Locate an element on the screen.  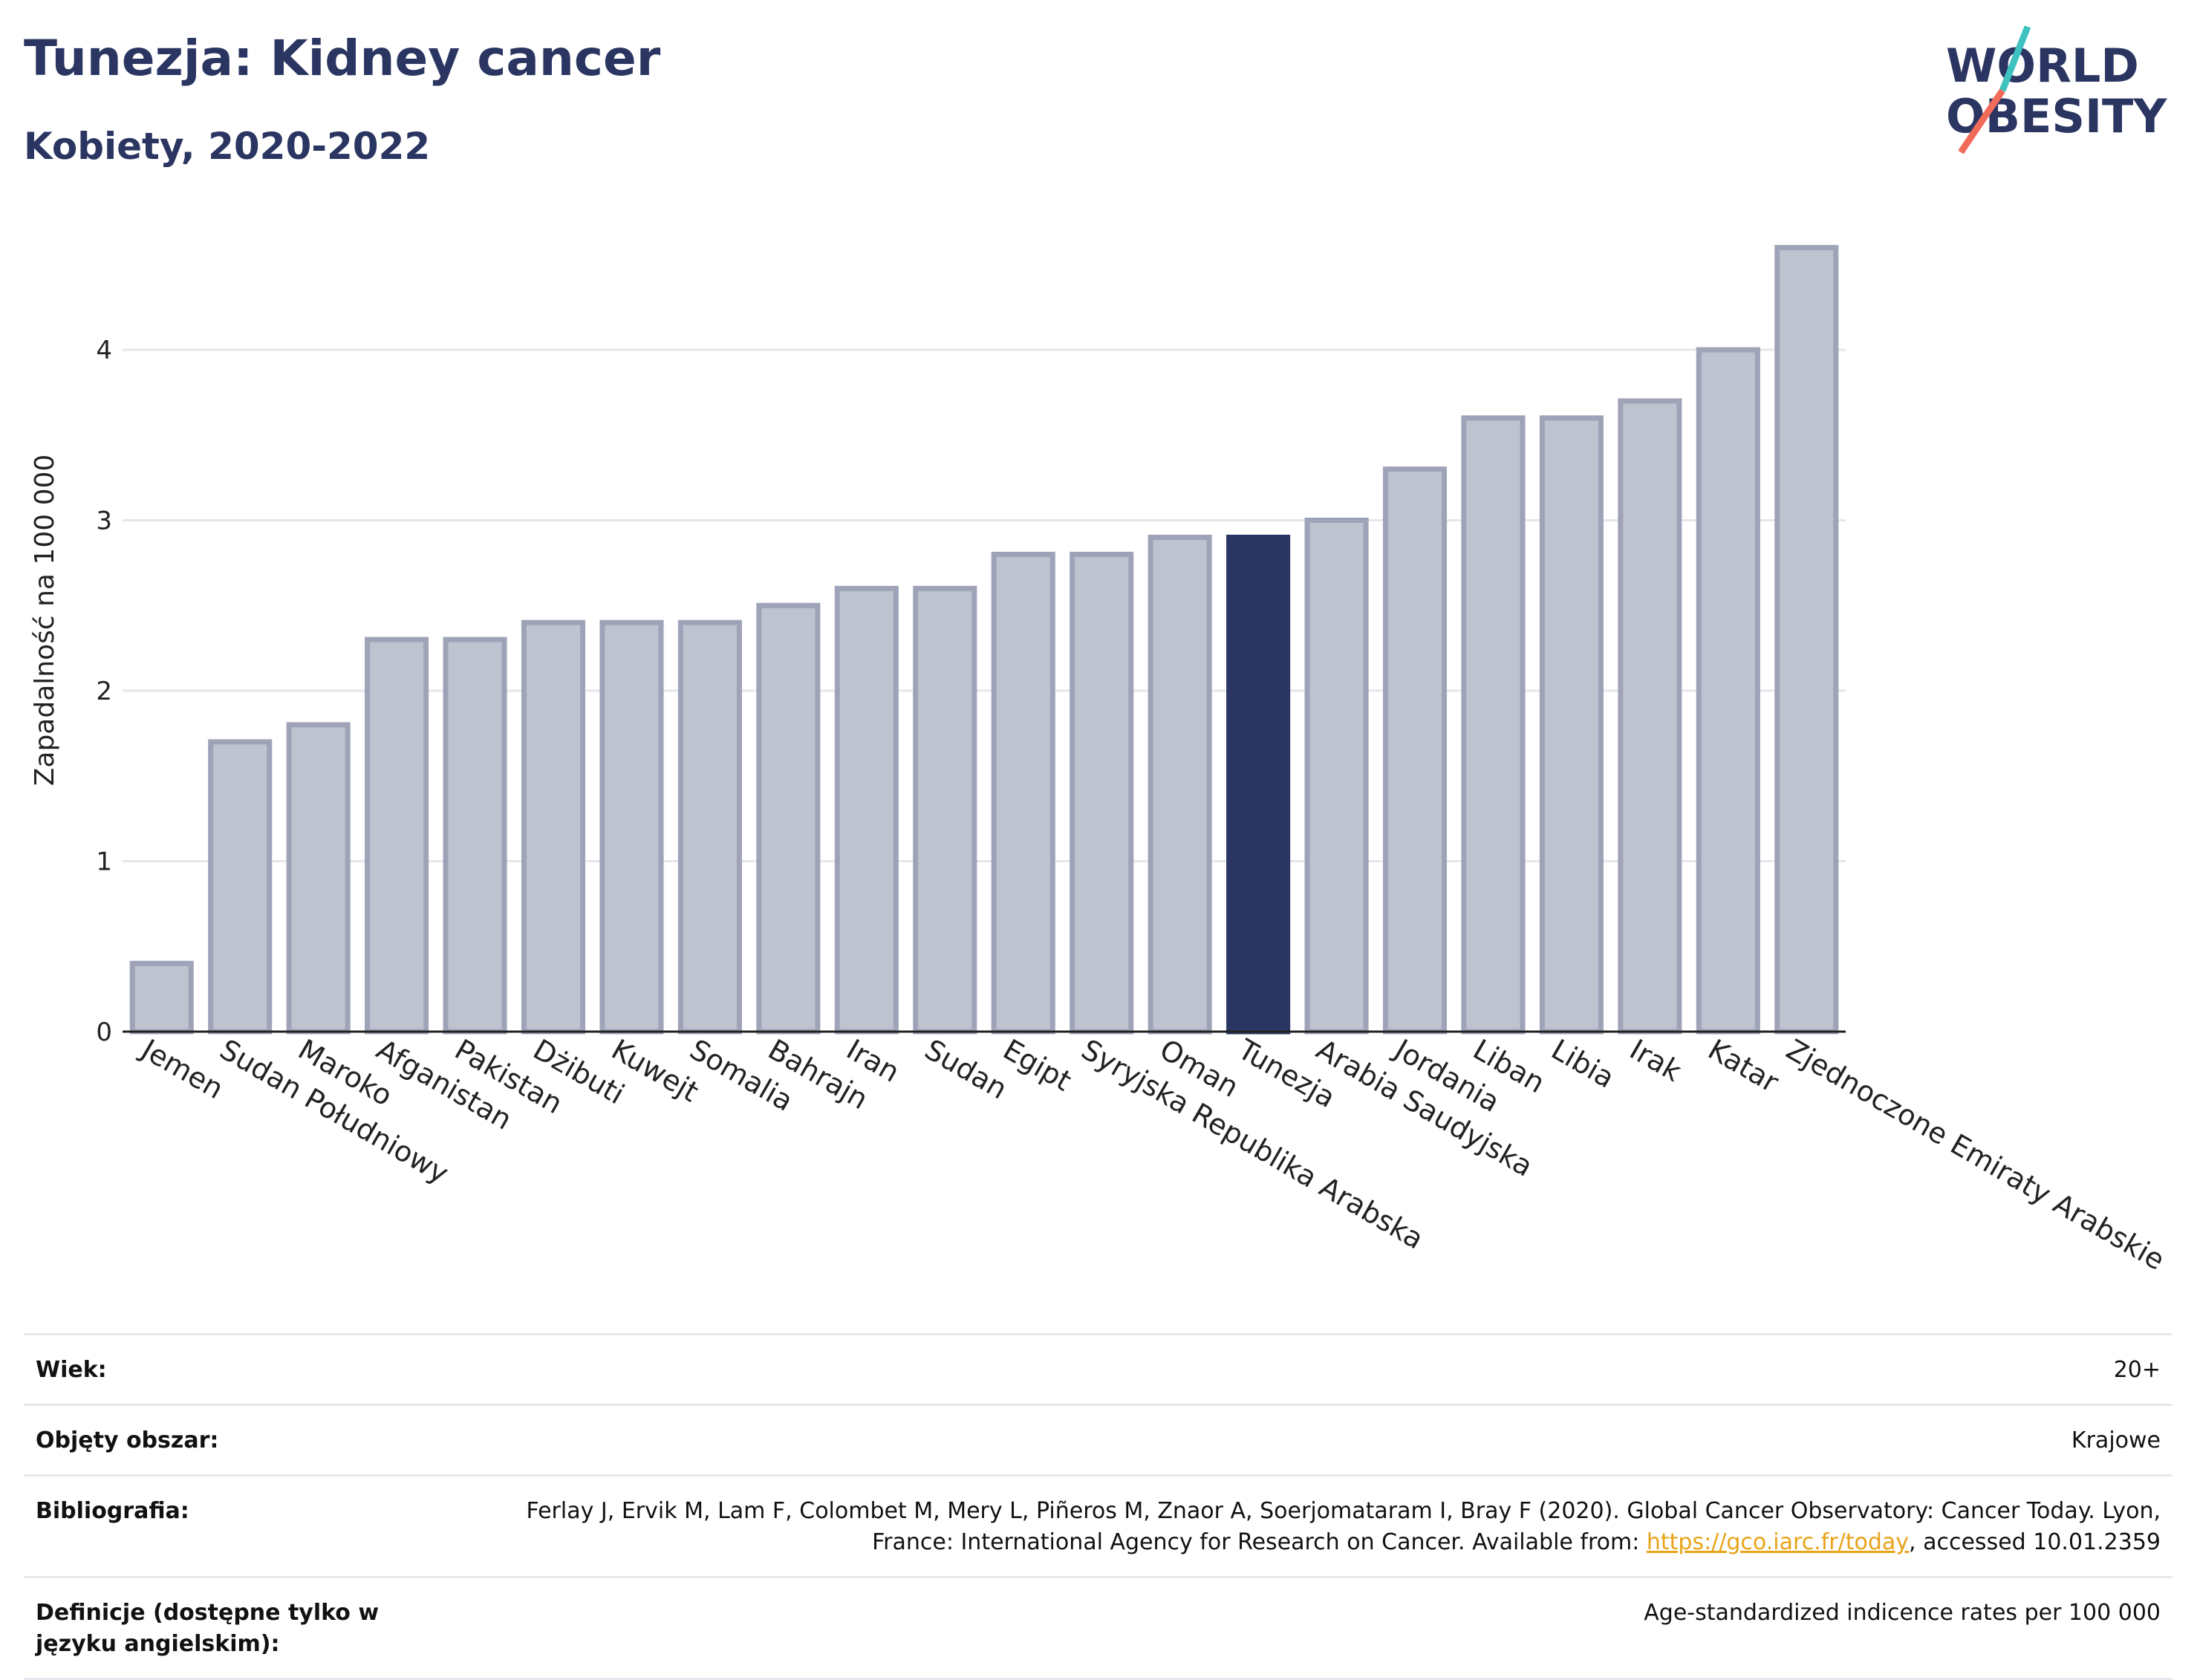
x-tick-label: Libia is located at coordinates (1583, 1064).